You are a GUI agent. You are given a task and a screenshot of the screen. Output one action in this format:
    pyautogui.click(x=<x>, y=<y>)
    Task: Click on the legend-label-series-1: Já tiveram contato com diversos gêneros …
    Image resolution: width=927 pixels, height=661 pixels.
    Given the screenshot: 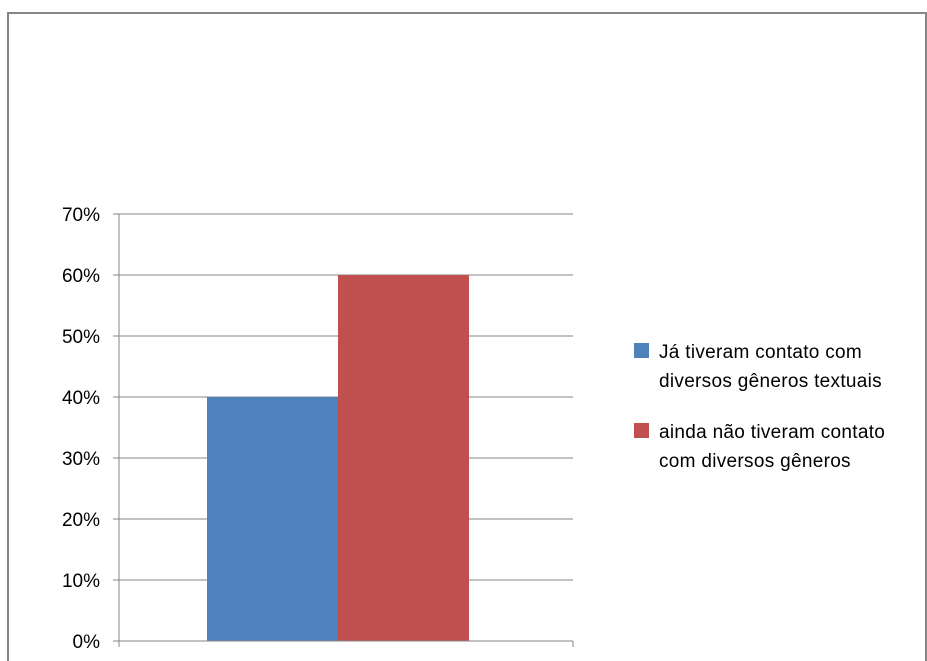 What is the action you would take?
    pyautogui.click(x=770, y=367)
    